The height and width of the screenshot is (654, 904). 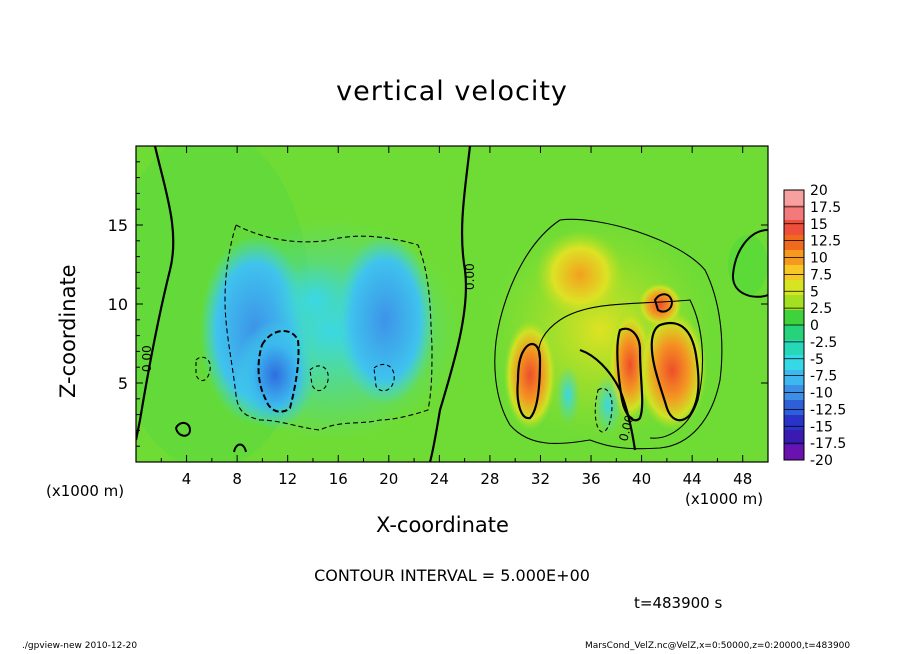 I want to click on colorbar-label: -5, so click(x=817, y=360).